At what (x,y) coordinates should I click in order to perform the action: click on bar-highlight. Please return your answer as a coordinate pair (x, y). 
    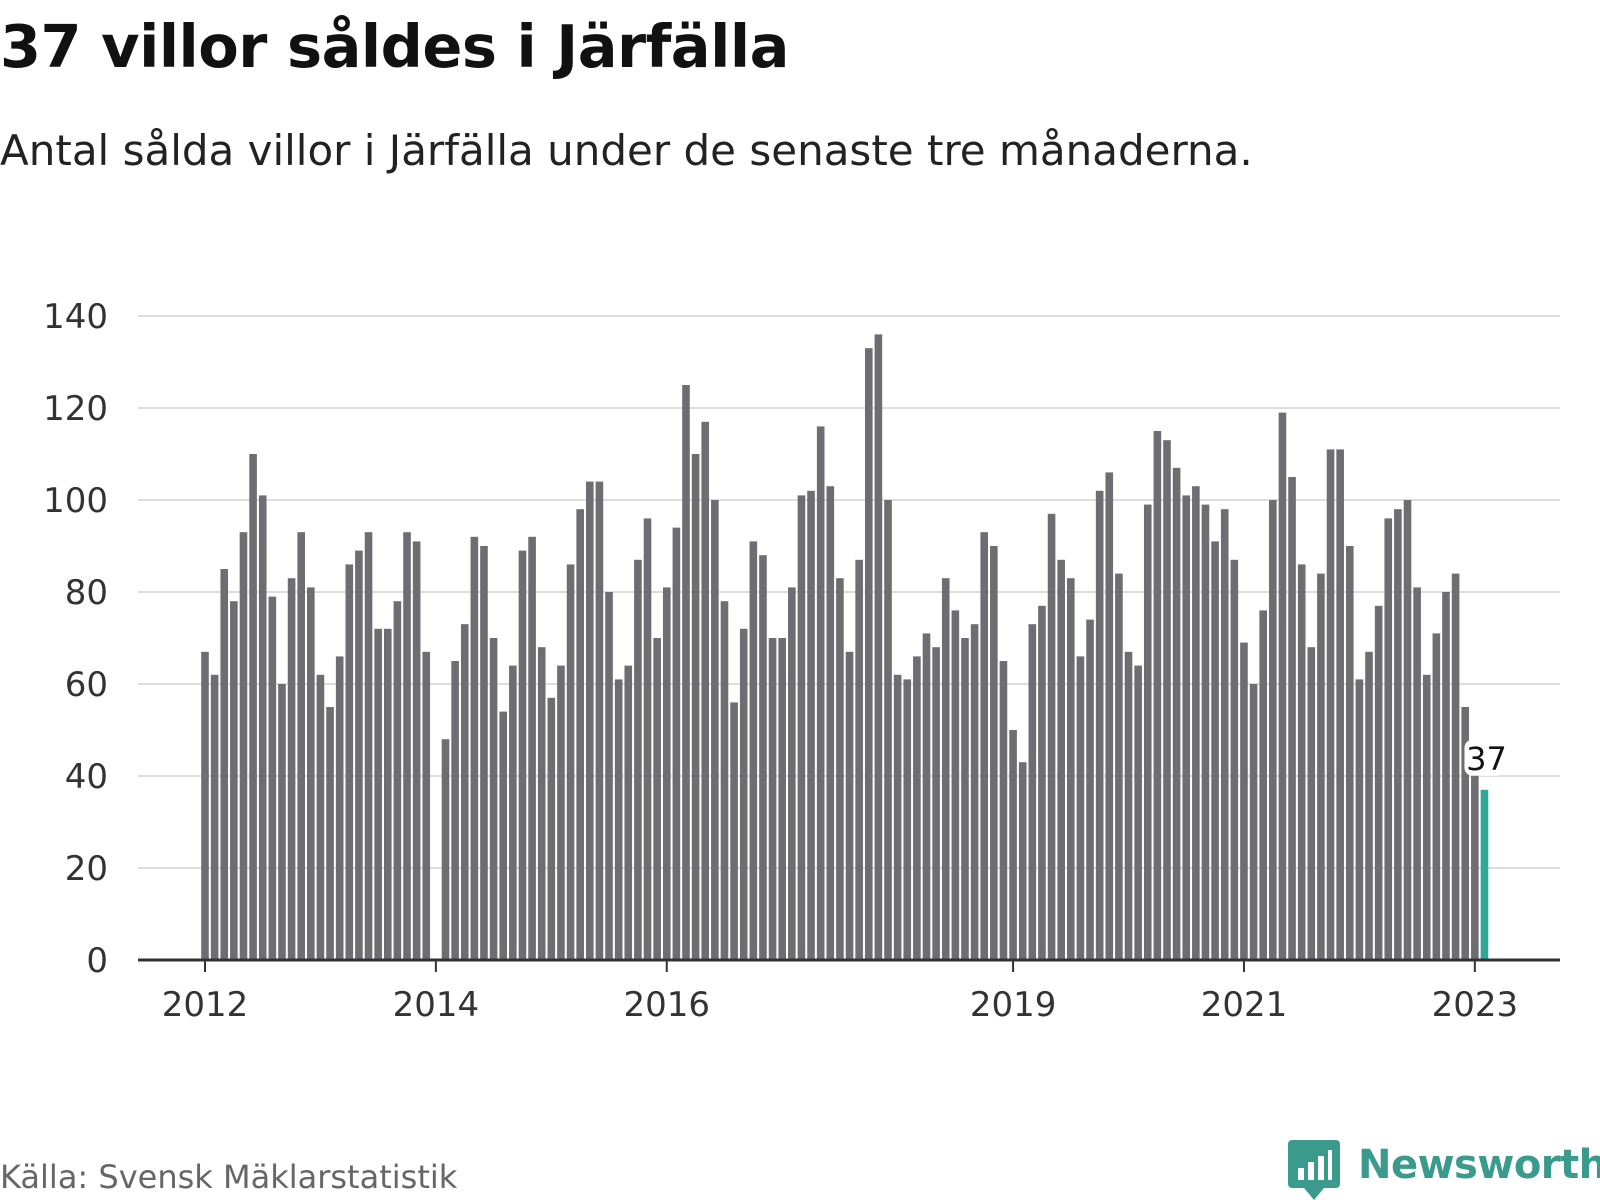
    Looking at the image, I should click on (1484, 874).